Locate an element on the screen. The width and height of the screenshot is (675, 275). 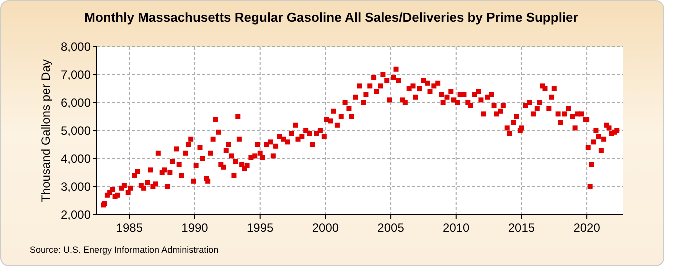
y-axis-title: Thousand Gallons per Day is located at coordinates (46, 131).